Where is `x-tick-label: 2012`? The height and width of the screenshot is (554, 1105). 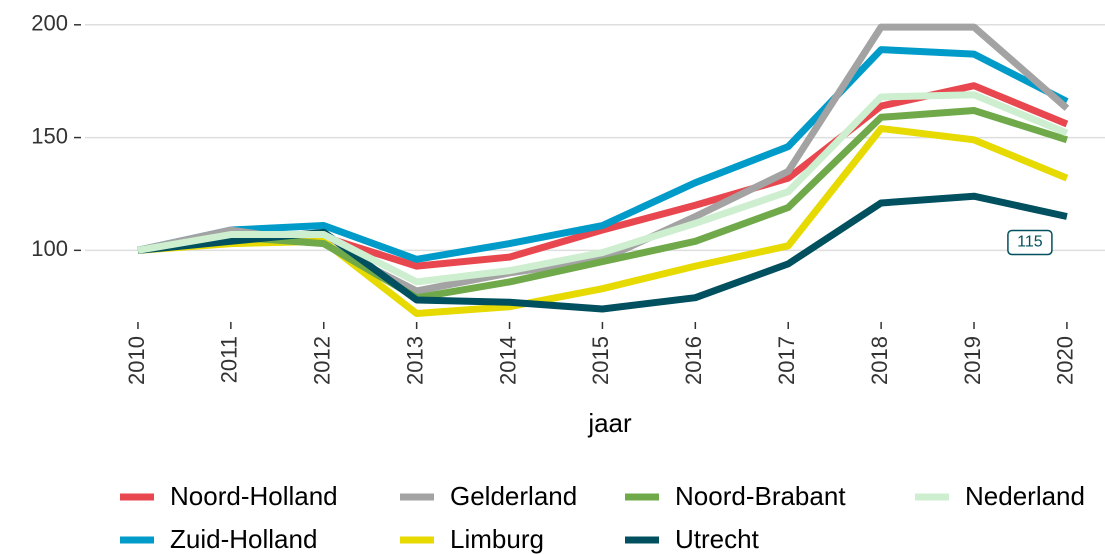 x-tick-label: 2012 is located at coordinates (322, 360).